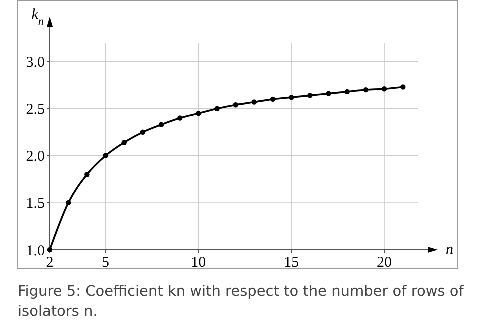 The image size is (477, 329). Describe the element at coordinates (450, 250) in the screenshot. I see `x-axis-title: n` at that location.